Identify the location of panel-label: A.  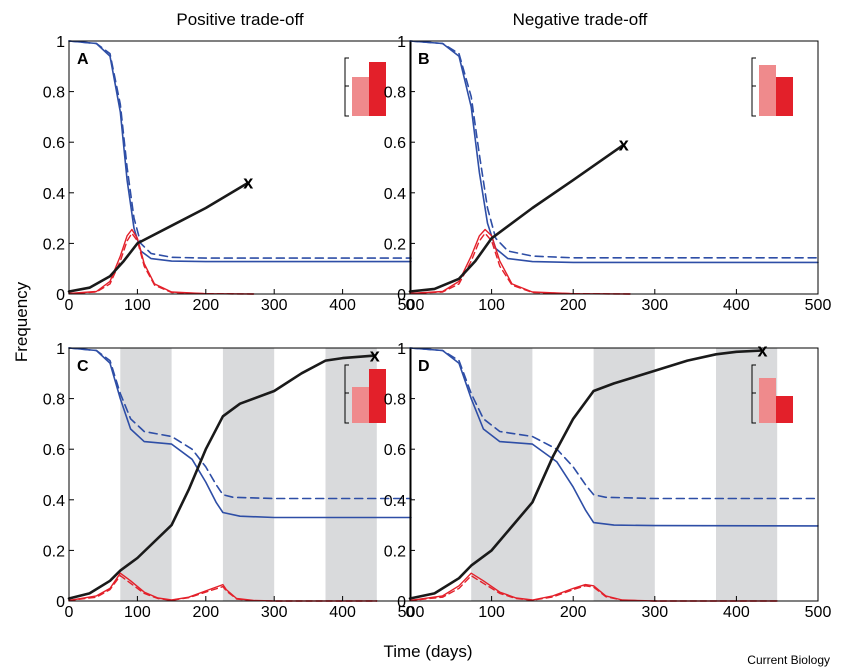
(83, 59).